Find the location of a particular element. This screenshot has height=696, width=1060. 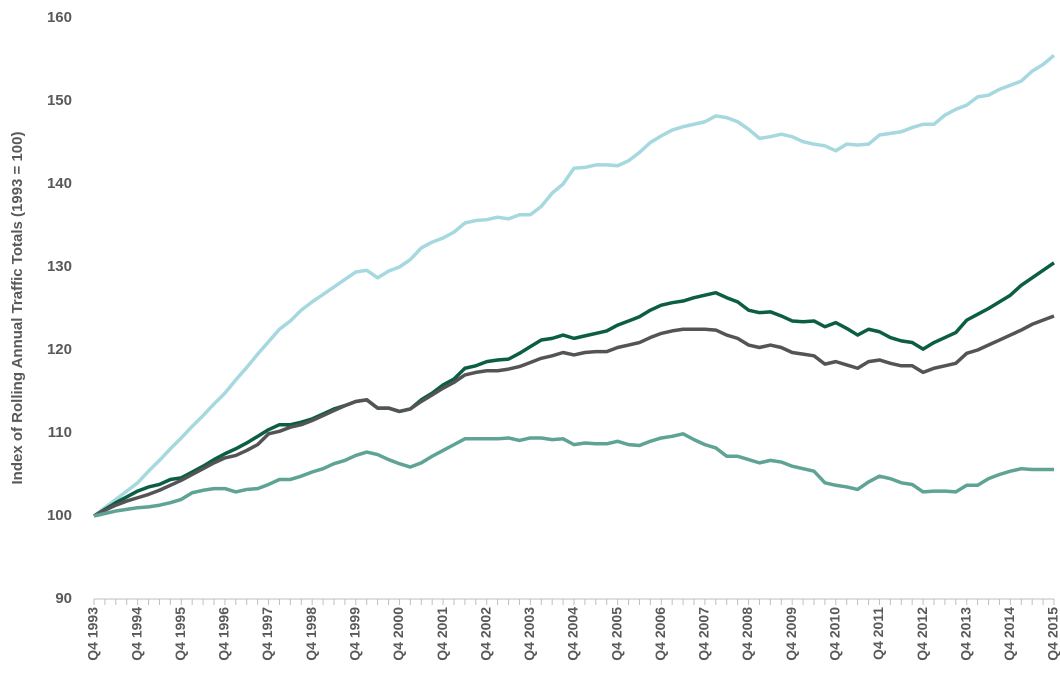

x-tick-label: Q4 2014 is located at coordinates (1009, 634).